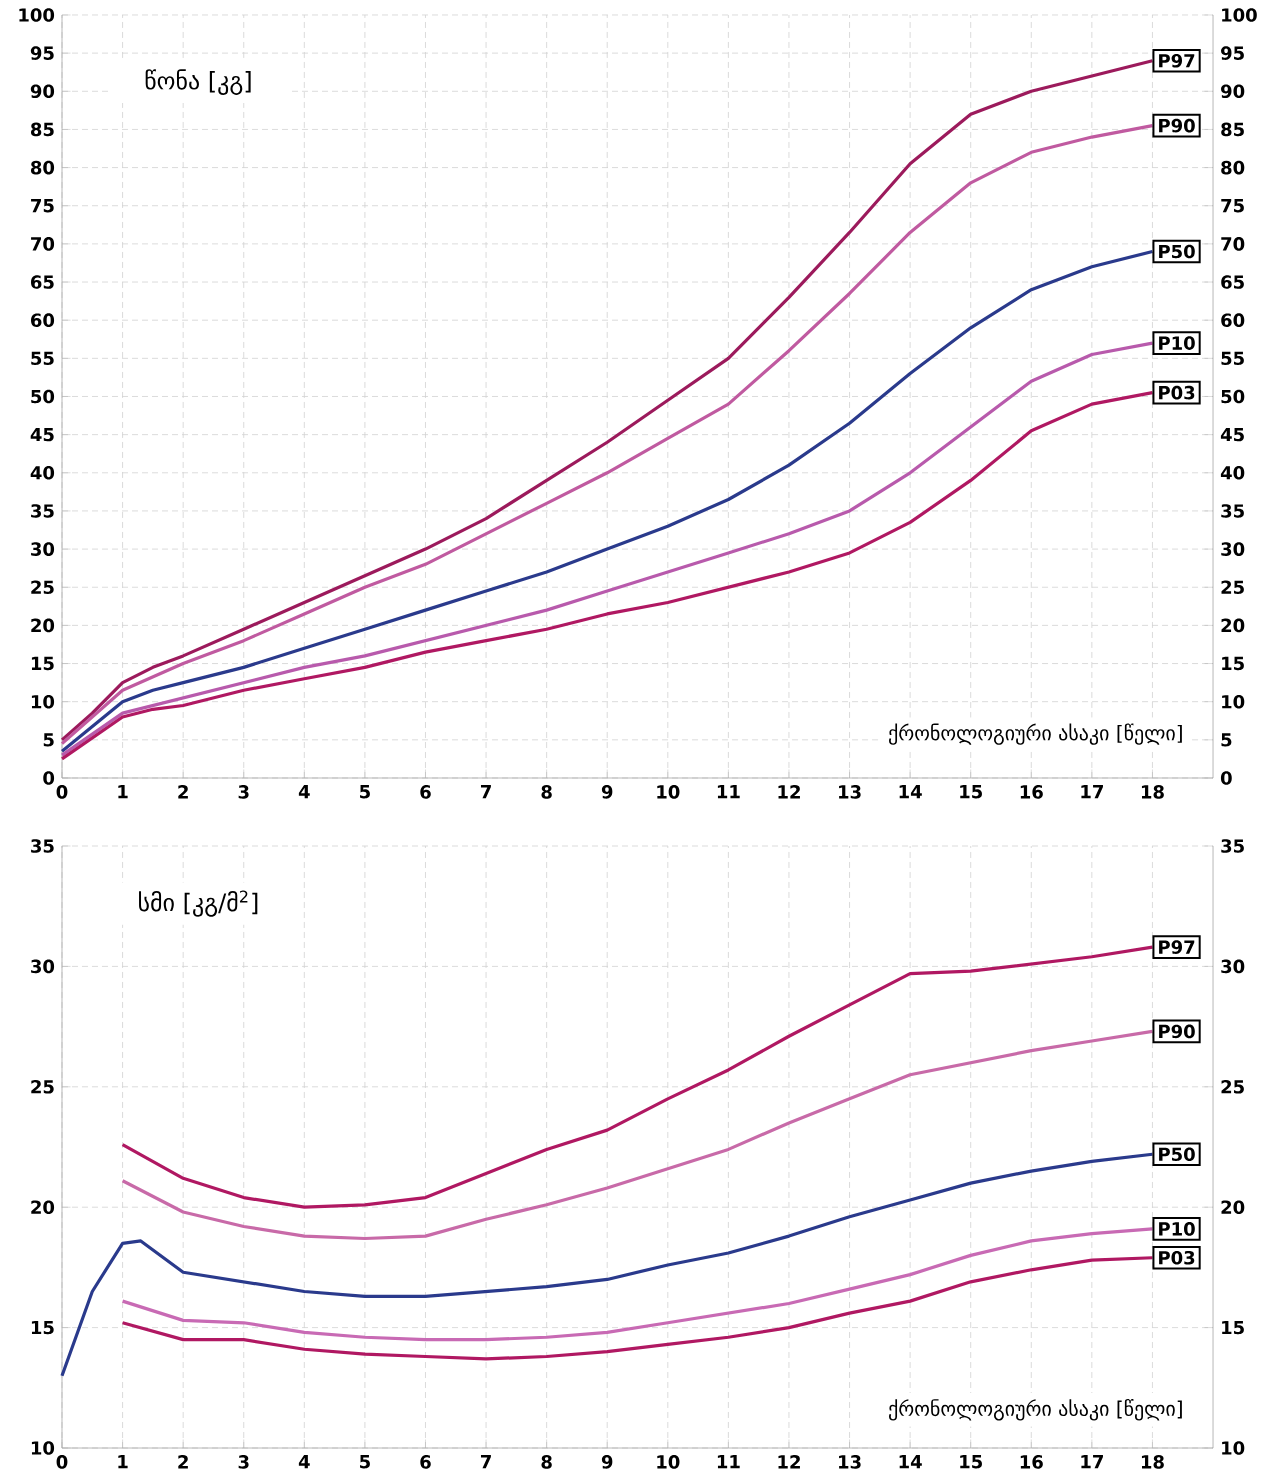 The image size is (1278, 1481). What do you see at coordinates (1233, 244) in the screenshot?
I see `y2-tick-label: 70` at bounding box center [1233, 244].